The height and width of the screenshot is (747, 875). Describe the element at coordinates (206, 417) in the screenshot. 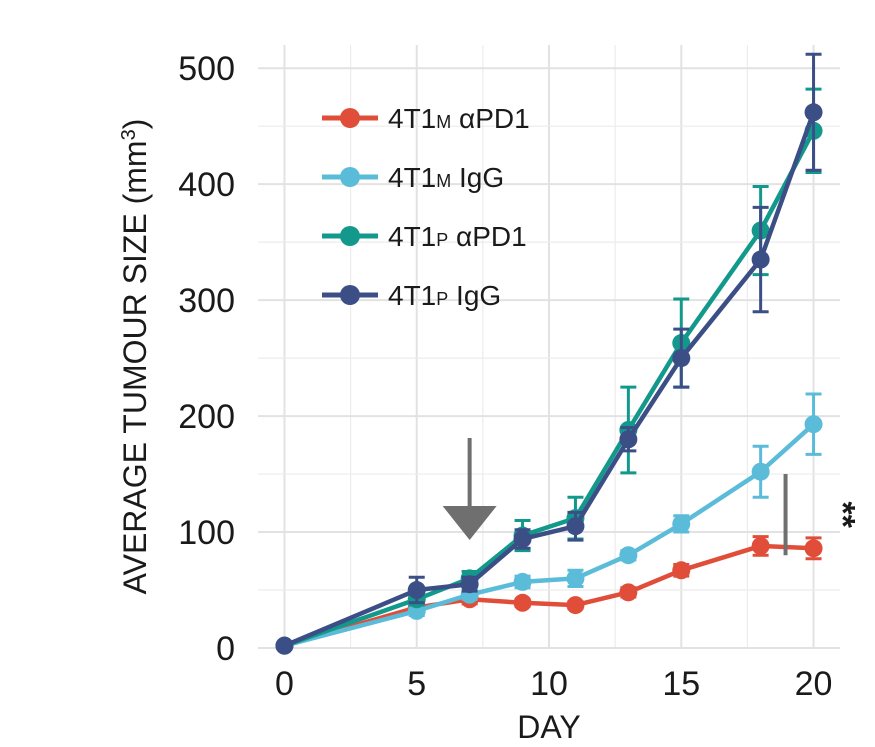

I see `y-tick-label: 200` at that location.